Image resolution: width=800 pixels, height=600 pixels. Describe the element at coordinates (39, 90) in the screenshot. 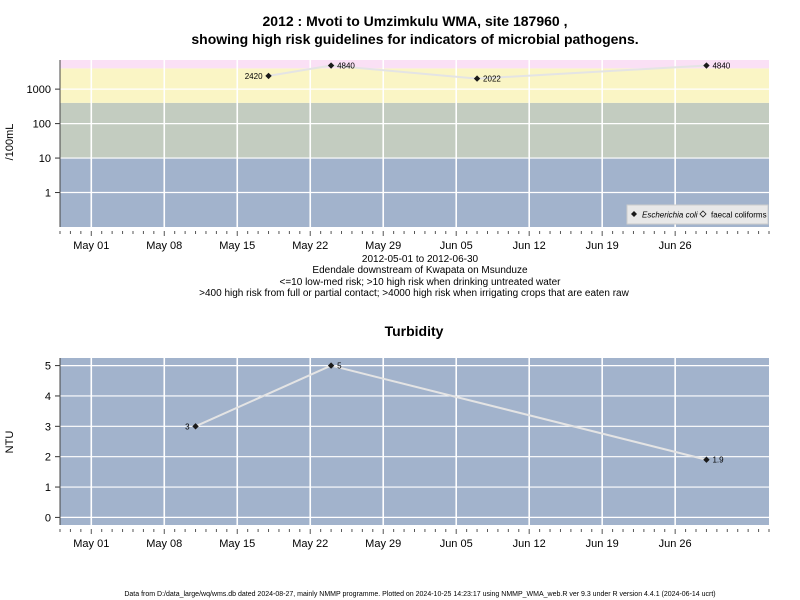

I see `chart1-y-tick-label: 1000` at that location.